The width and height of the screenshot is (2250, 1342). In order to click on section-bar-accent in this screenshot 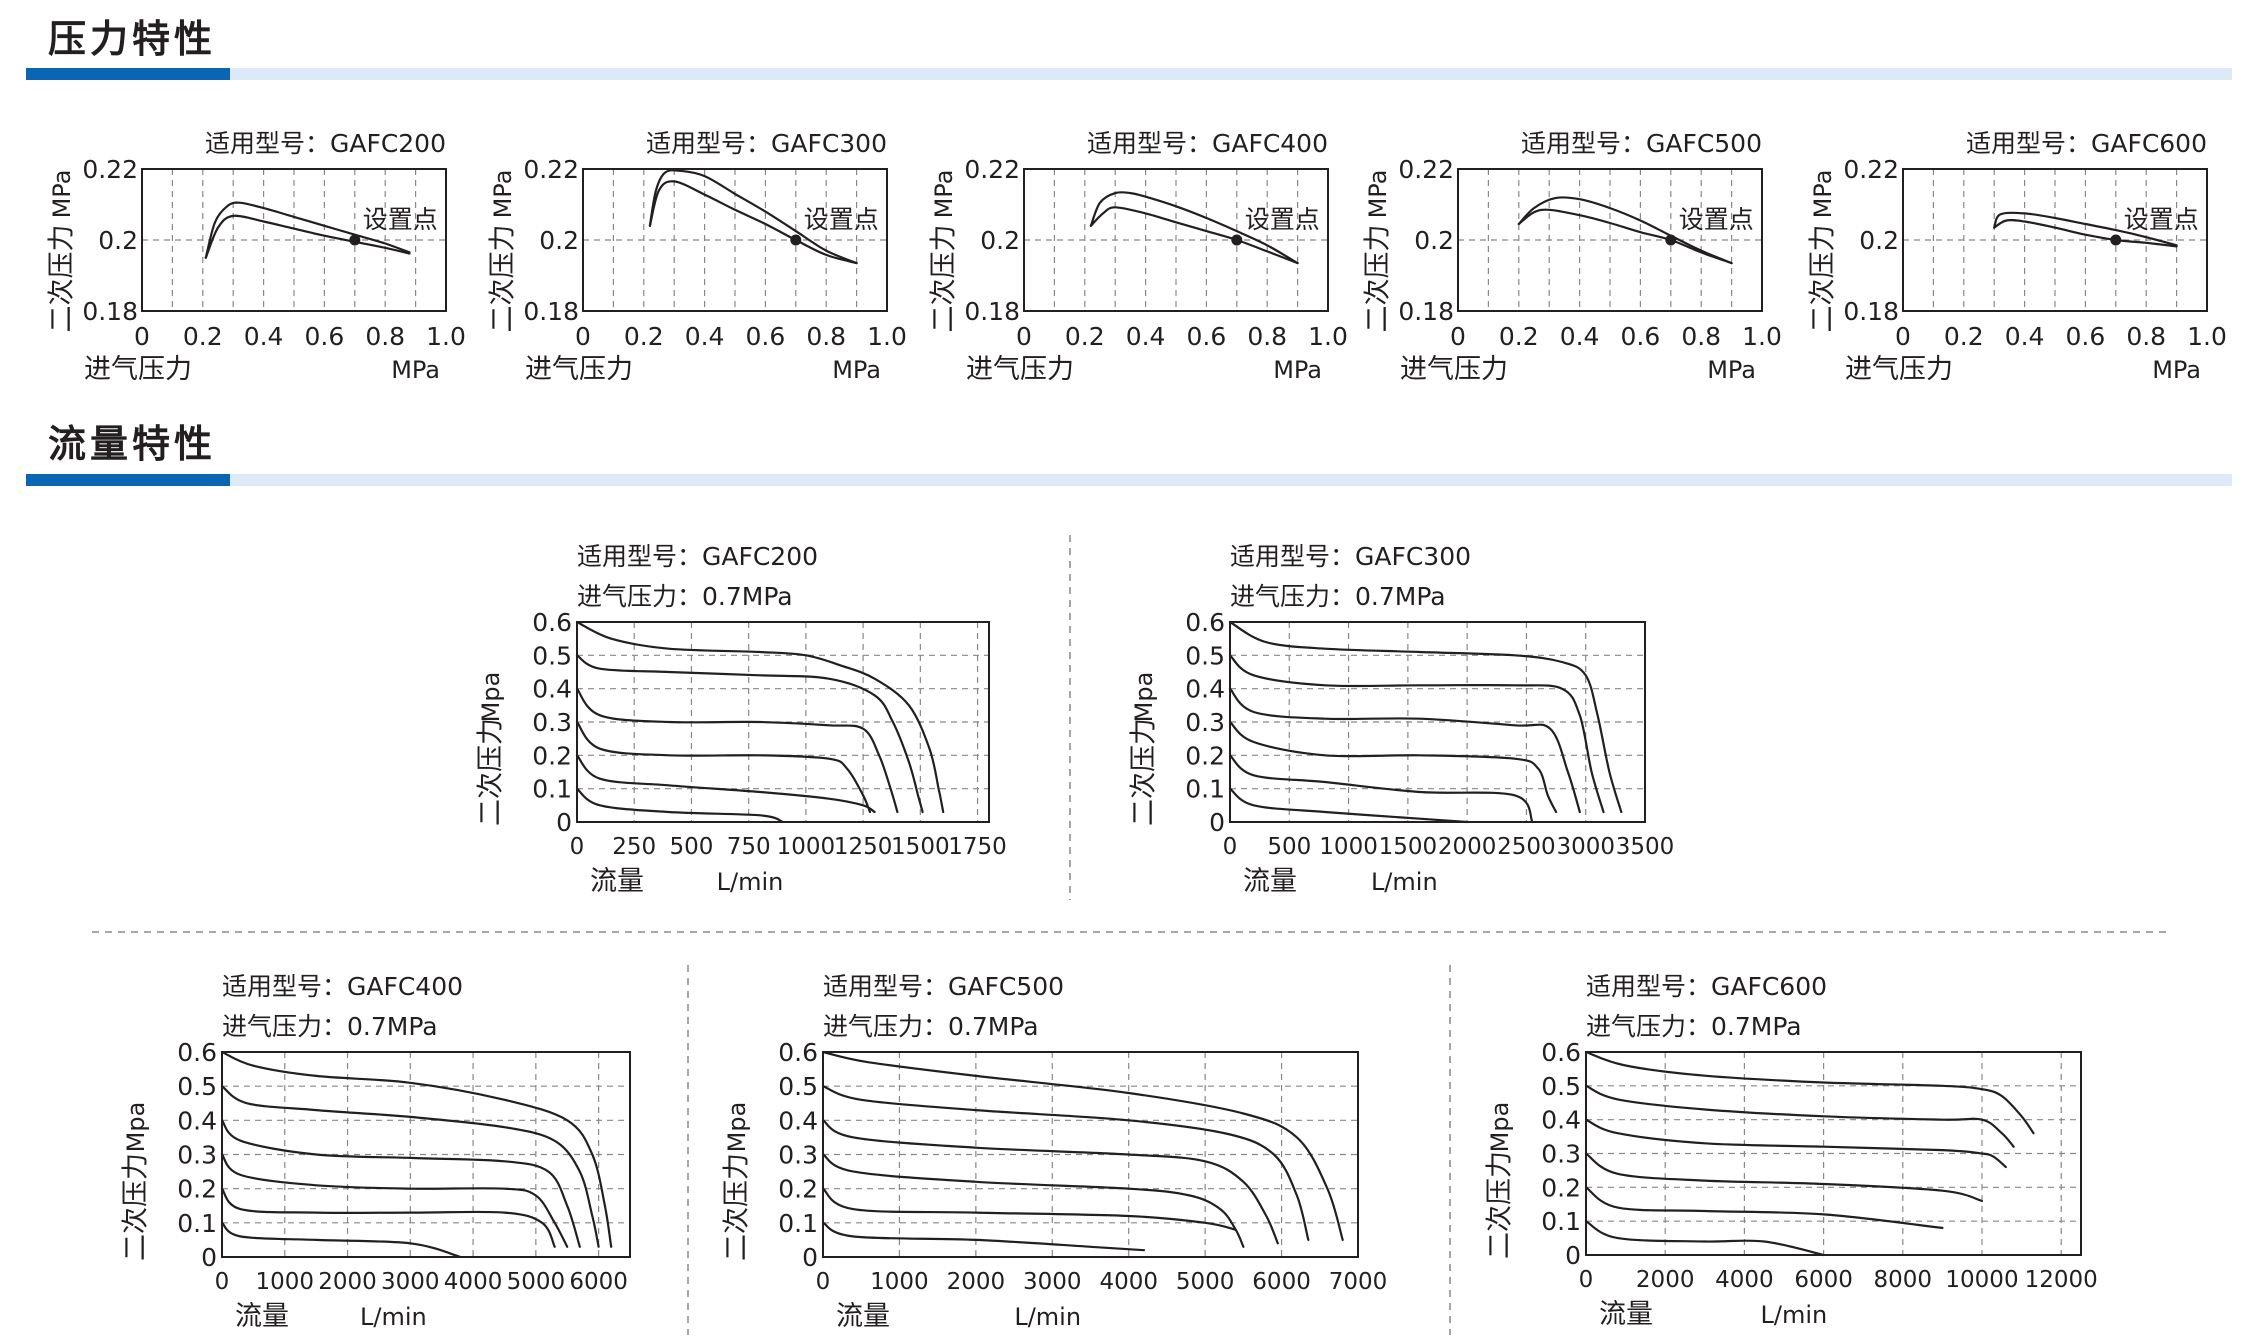, I will do `click(128, 74)`.